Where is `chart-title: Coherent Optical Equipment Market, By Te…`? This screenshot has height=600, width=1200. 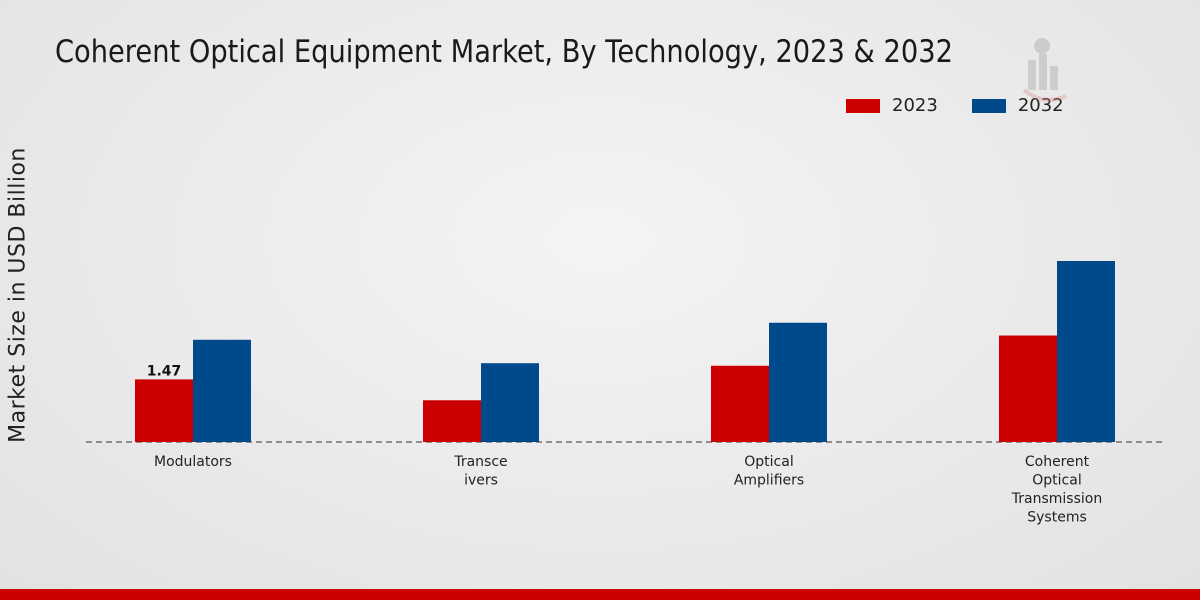
chart-title: Coherent Optical Equipment Market, By Te… is located at coordinates (504, 52).